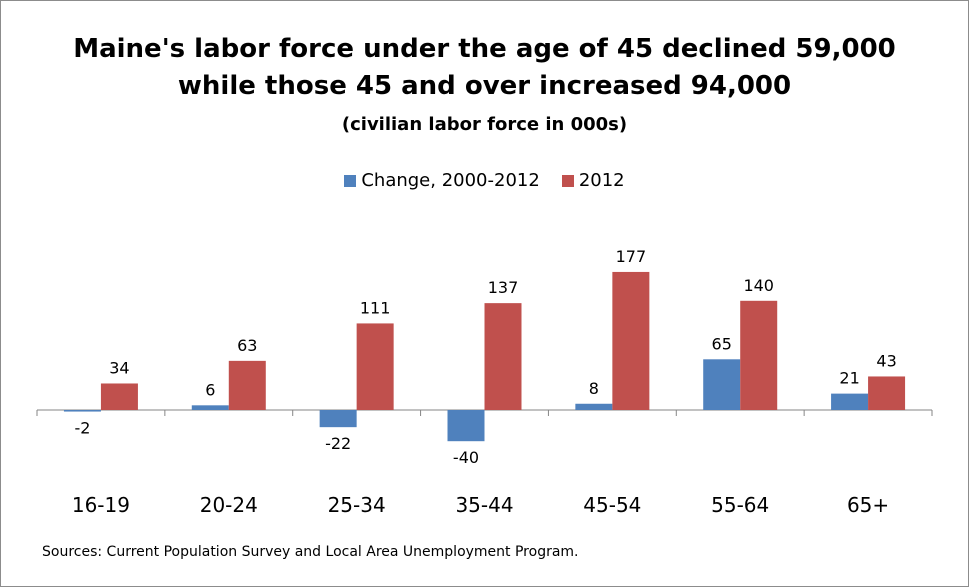 The width and height of the screenshot is (969, 587). Describe the element at coordinates (503, 287) in the screenshot. I see `data-label: 137` at that location.